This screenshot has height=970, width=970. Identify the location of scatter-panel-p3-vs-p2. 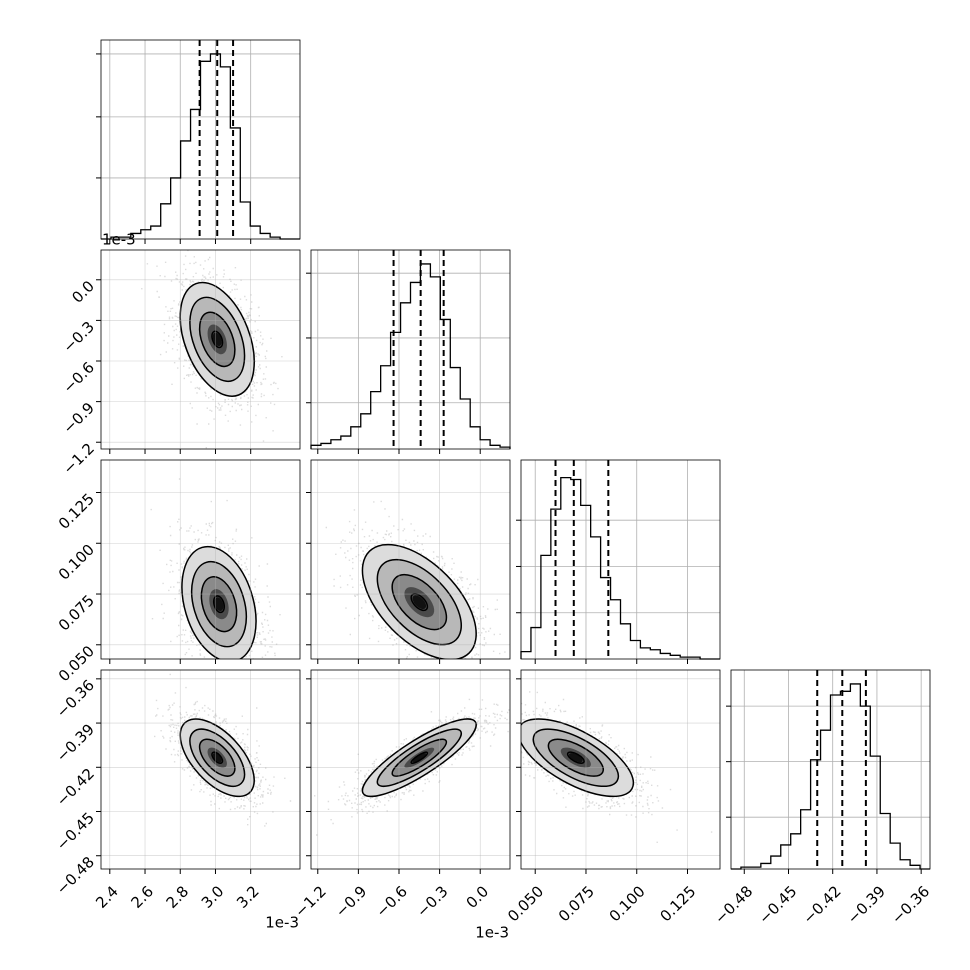
(618, 771).